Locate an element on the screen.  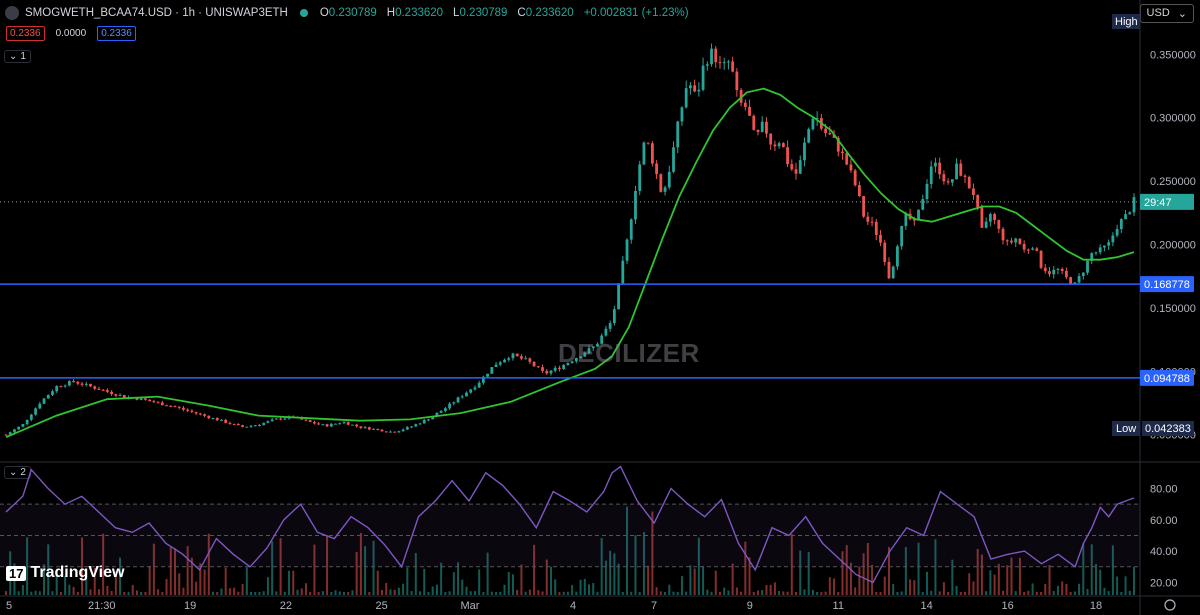
current-price-timer-bg is located at coordinates (1167, 201).